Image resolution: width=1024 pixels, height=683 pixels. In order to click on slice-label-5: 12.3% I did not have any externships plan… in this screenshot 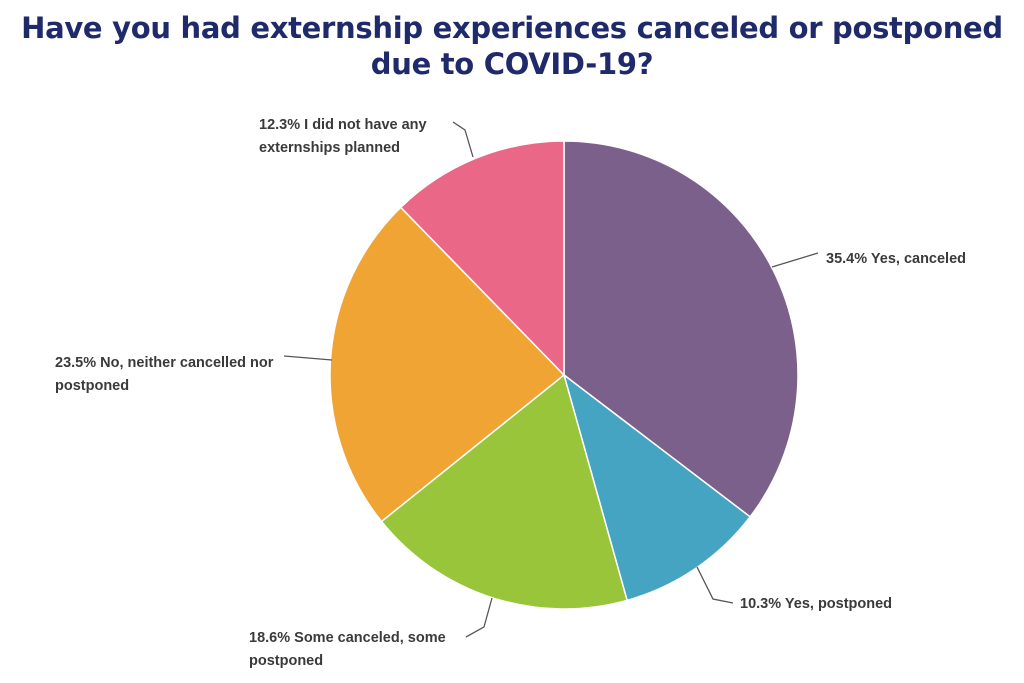, I will do `click(343, 136)`.